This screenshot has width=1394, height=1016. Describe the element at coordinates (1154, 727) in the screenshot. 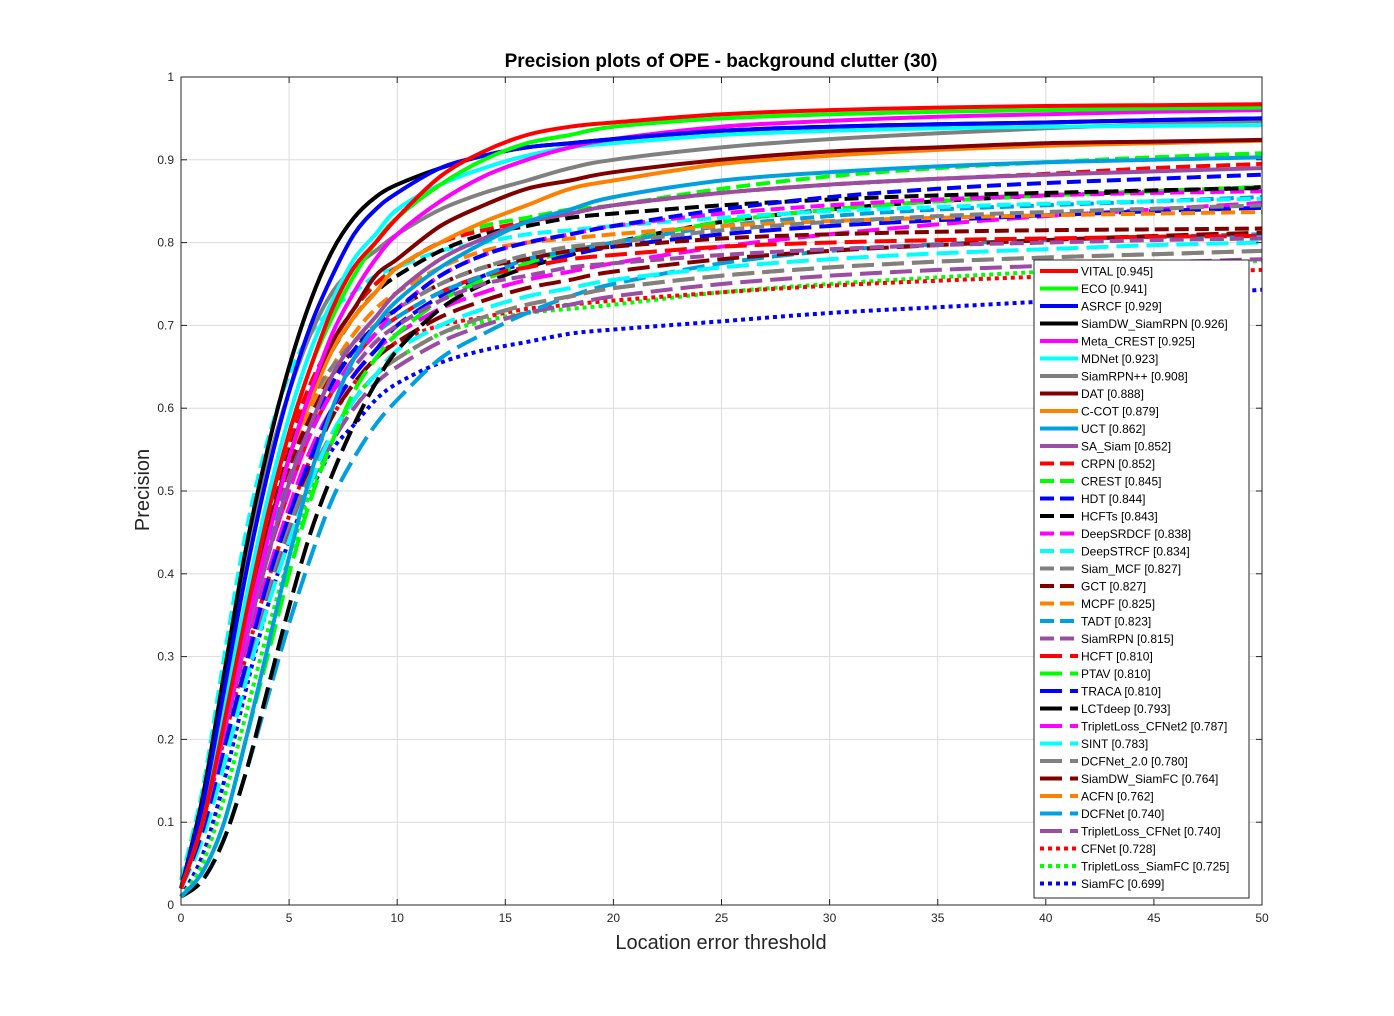

I see `legend-label-tripletloss-cfnet2: TripletLoss_CFNet2 [0.787]` at that location.